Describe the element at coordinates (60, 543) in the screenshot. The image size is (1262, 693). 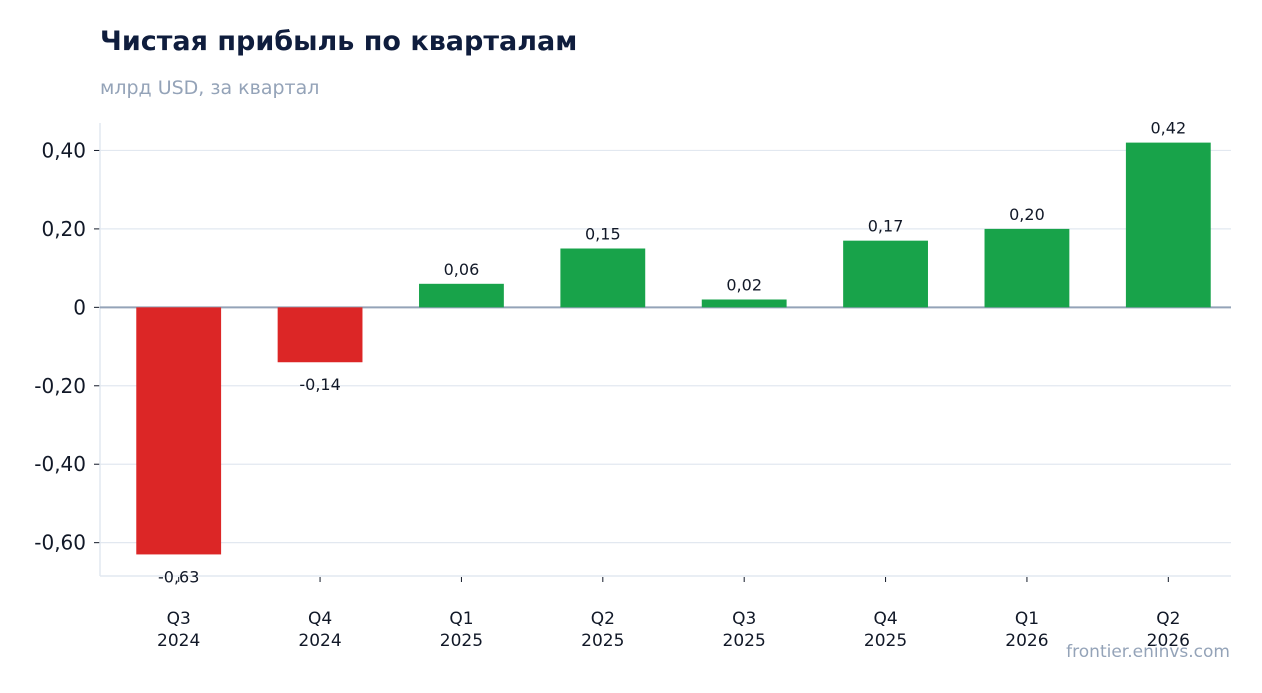
I see `y-tick-label: -0,60` at that location.